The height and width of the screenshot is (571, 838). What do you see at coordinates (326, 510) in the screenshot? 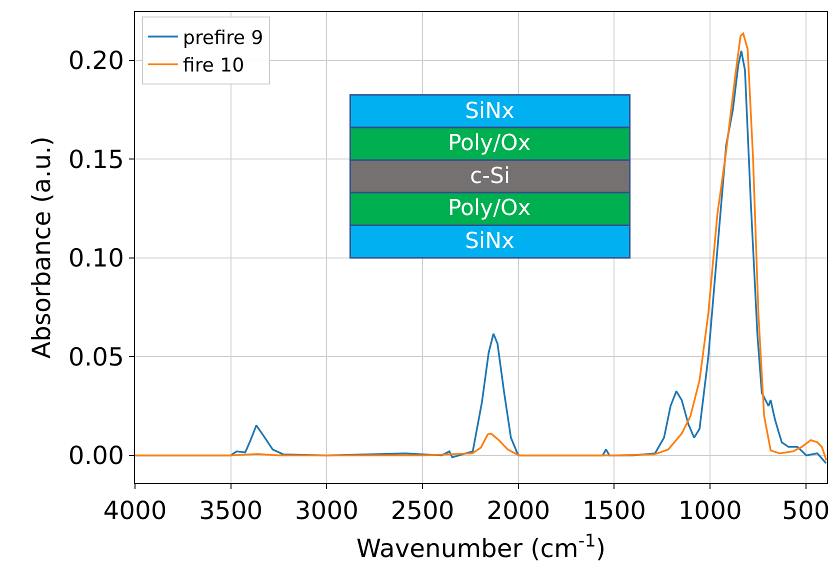
I see `x-tick-label: 3000` at bounding box center [326, 510].